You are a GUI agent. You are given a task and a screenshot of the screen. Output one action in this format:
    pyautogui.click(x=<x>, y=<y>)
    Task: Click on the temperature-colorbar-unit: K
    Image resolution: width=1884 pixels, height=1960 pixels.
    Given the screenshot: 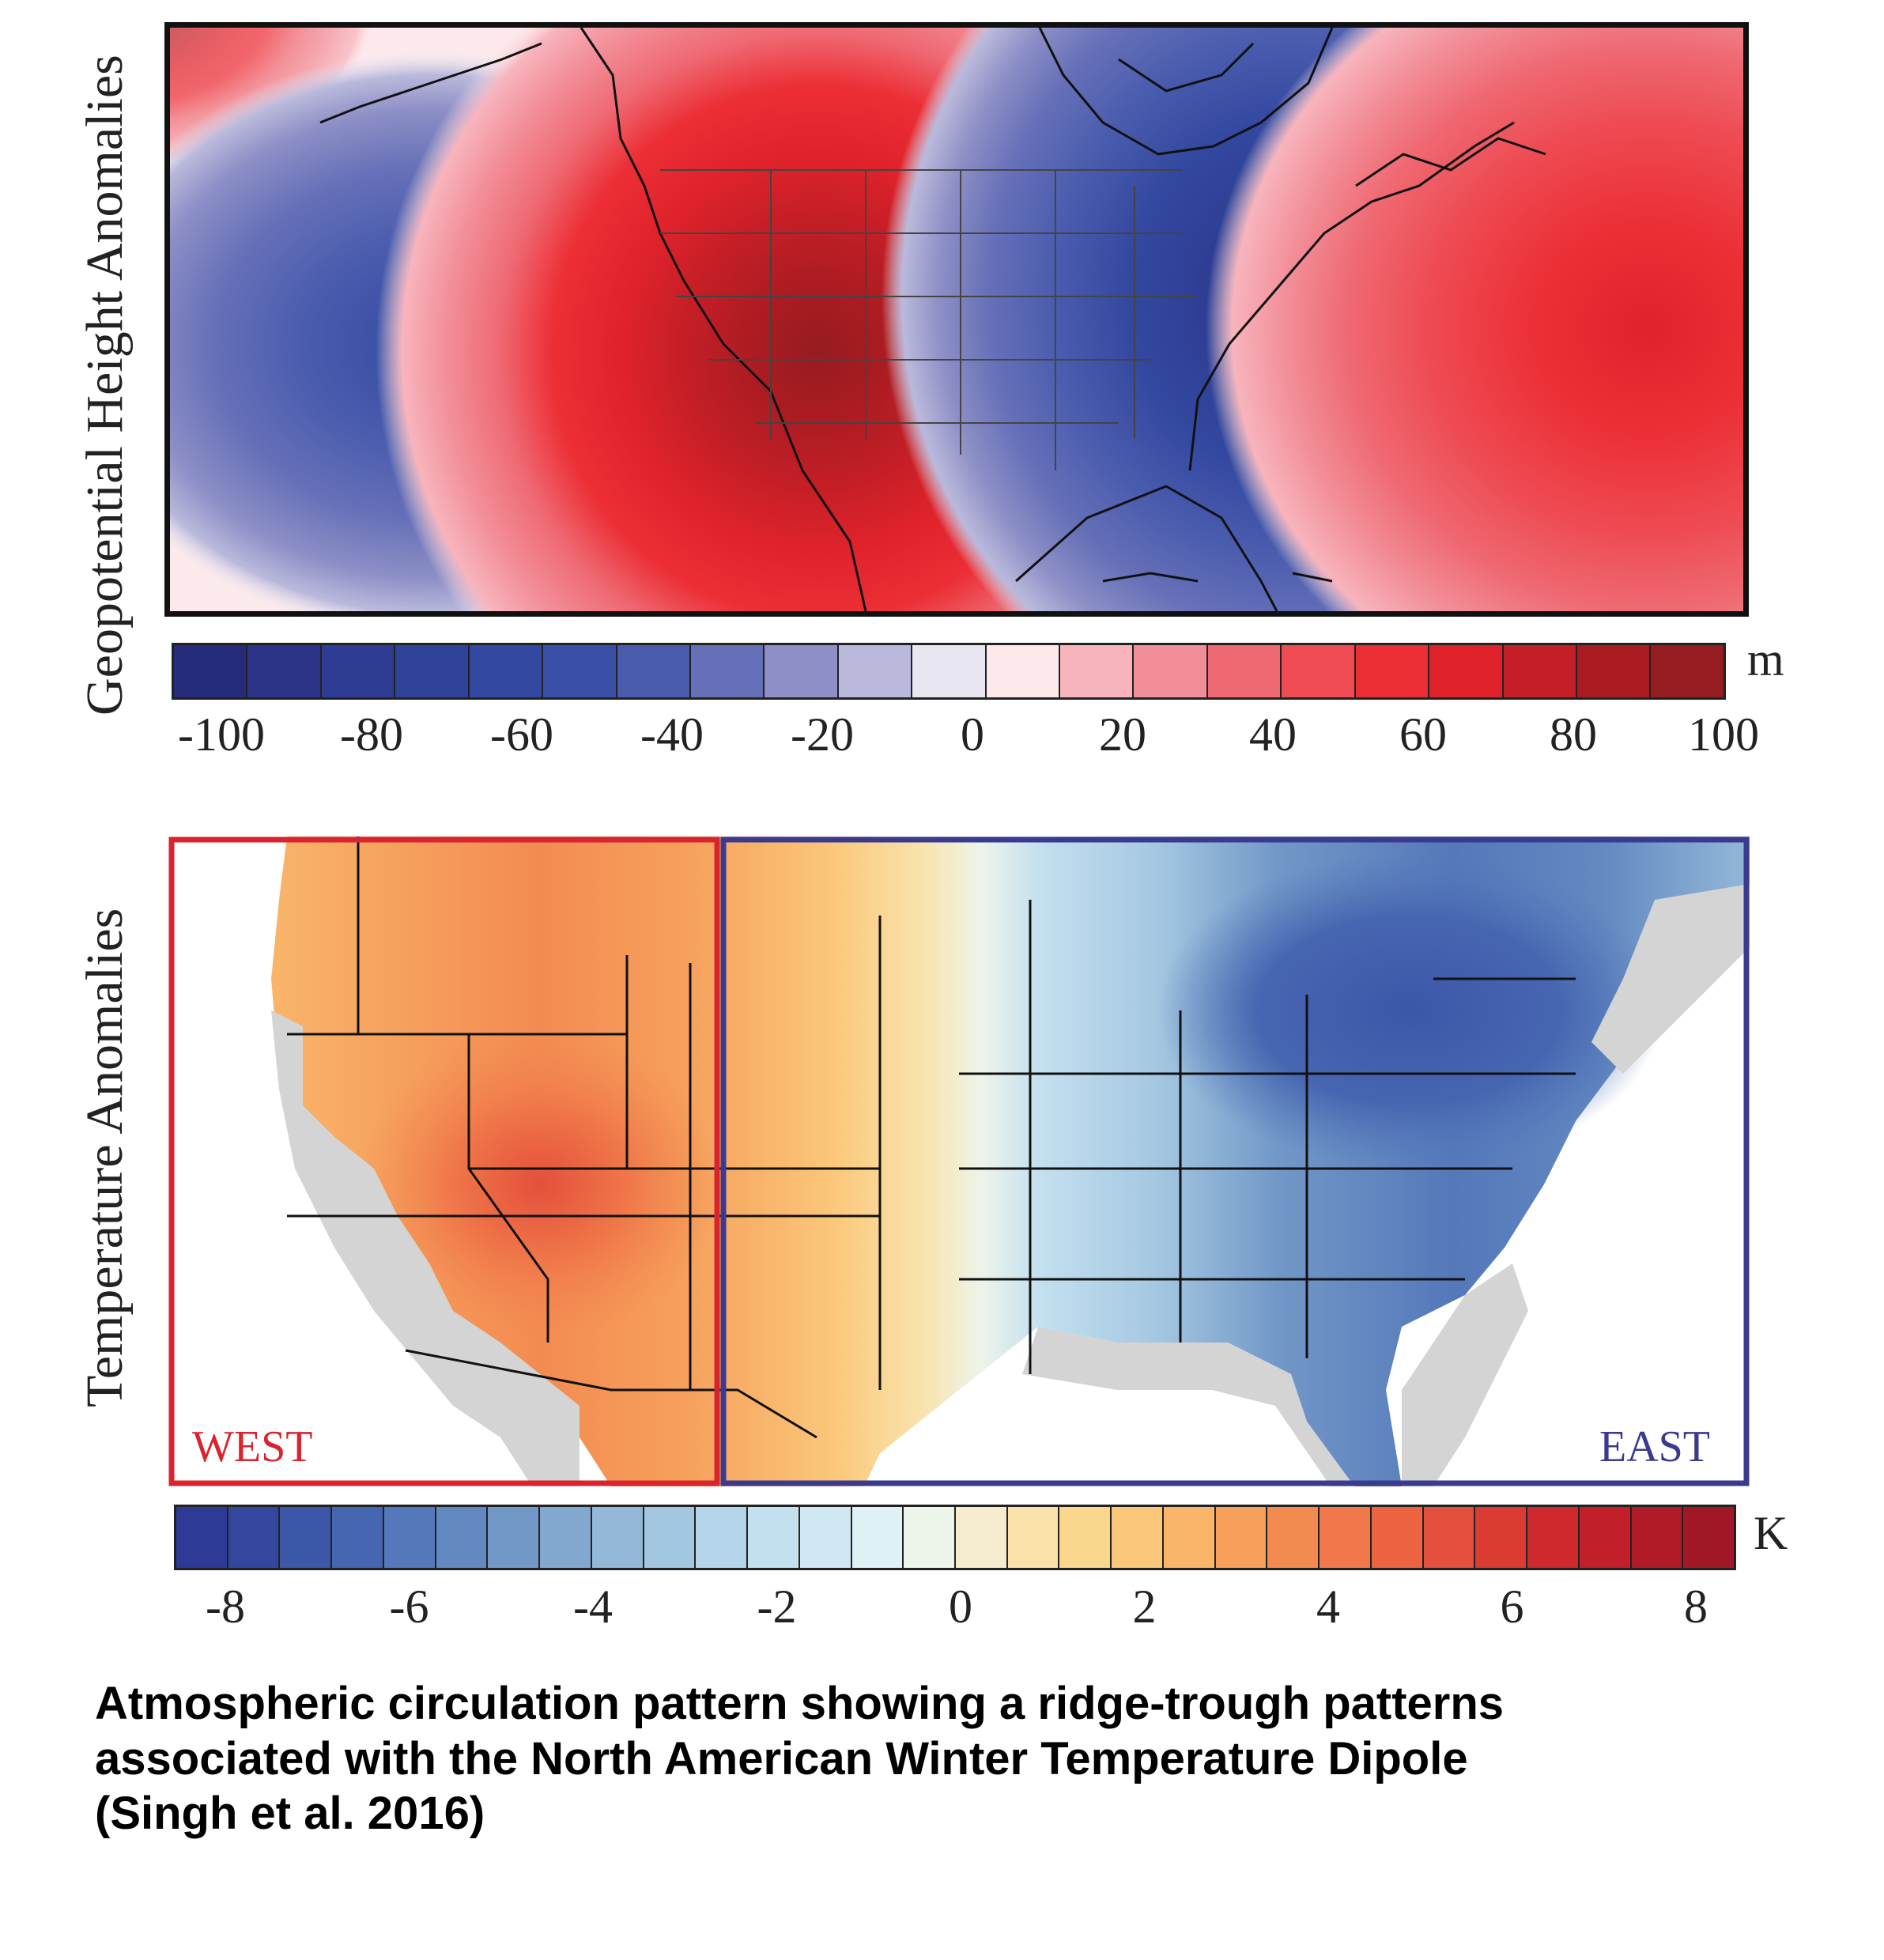 What is the action you would take?
    pyautogui.click(x=1771, y=1533)
    